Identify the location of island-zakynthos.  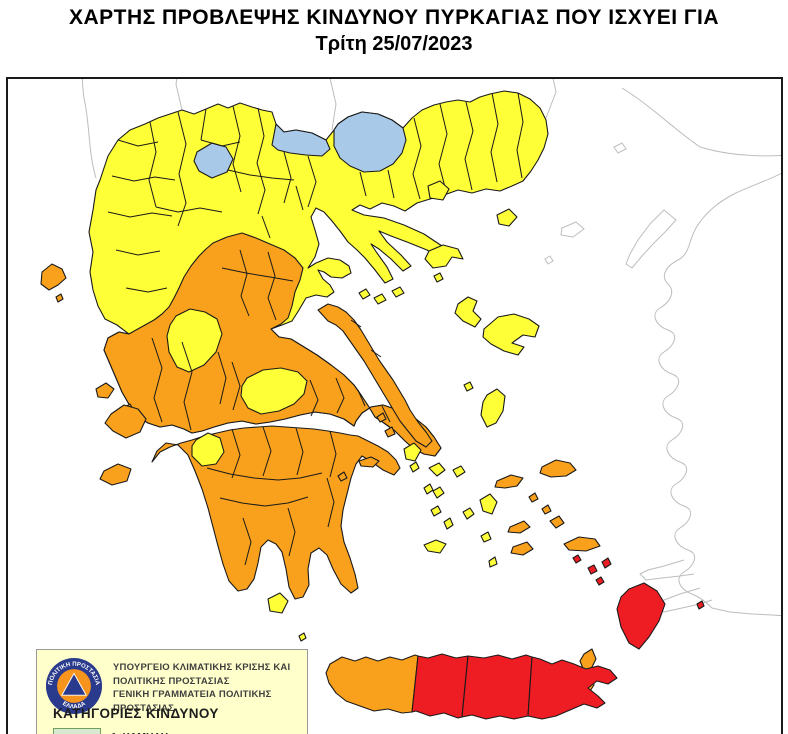
(115, 474).